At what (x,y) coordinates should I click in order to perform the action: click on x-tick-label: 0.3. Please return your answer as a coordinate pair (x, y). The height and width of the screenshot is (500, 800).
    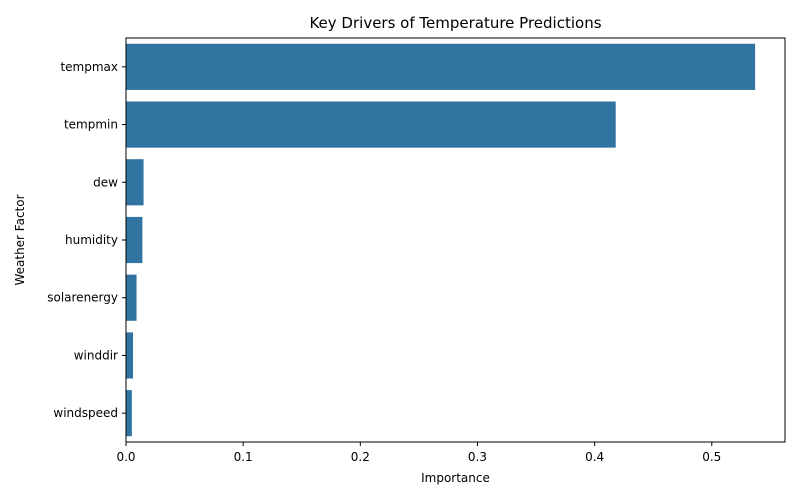
    Looking at the image, I should click on (477, 457).